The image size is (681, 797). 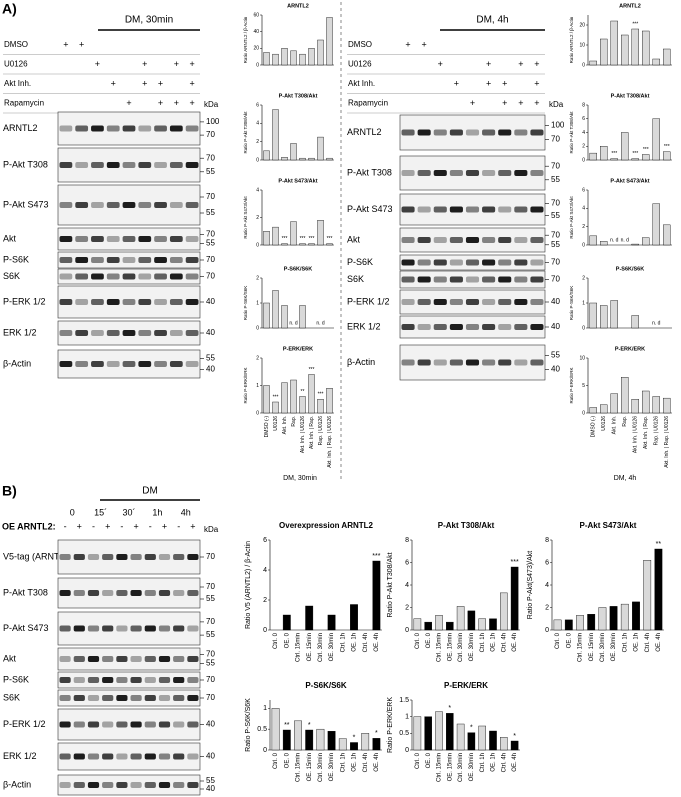 What do you see at coordinates (287, 640) in the screenshot?
I see `x-tick-label: OE. 0` at bounding box center [287, 640].